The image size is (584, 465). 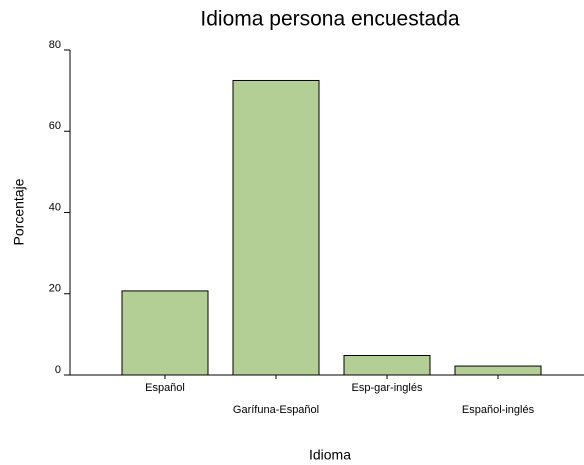 I want to click on x-tick-label: Español, so click(x=165, y=388).